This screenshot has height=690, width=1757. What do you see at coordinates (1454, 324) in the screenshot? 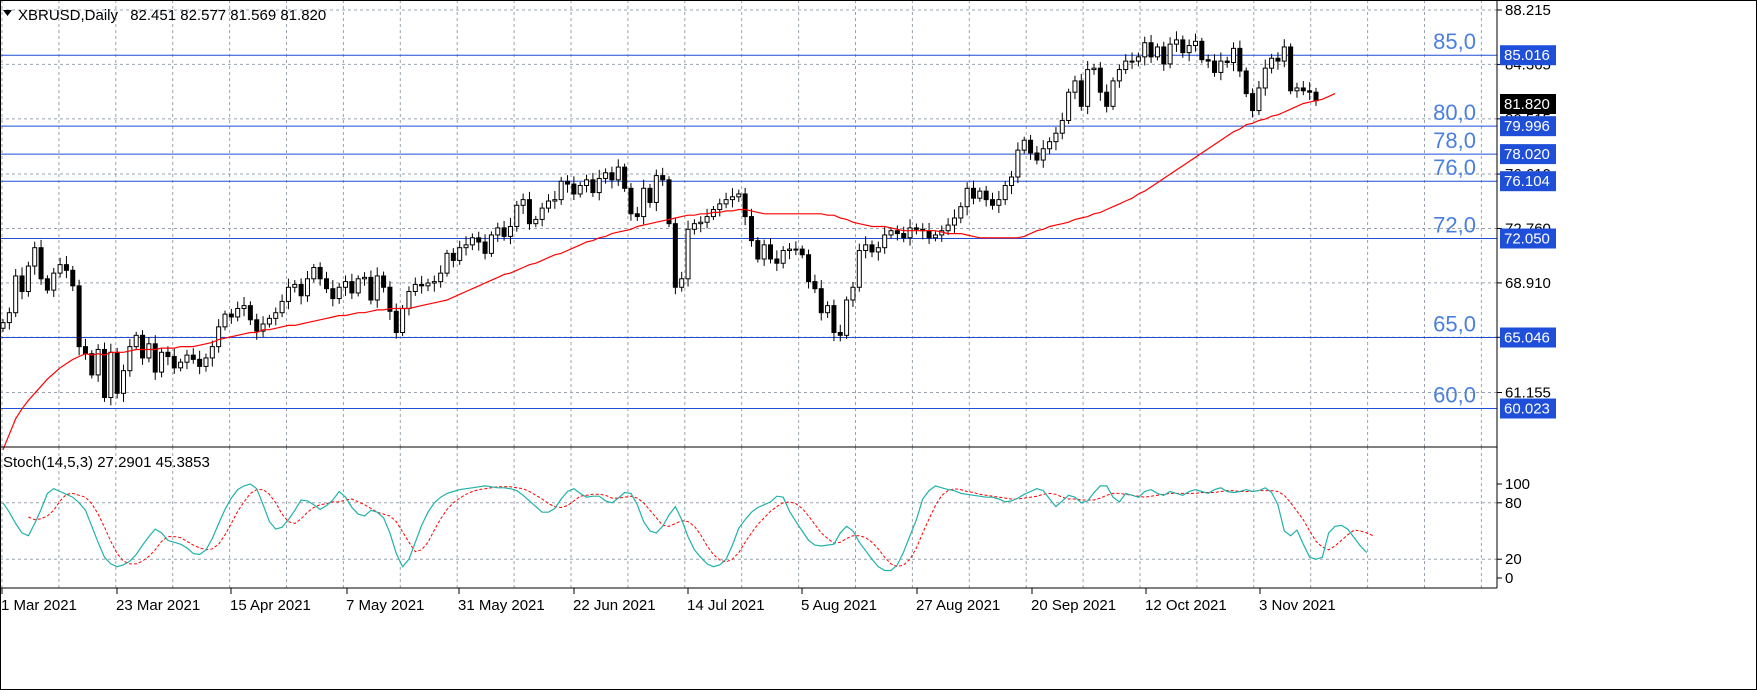
I see `level-name: 65,0` at bounding box center [1454, 324].